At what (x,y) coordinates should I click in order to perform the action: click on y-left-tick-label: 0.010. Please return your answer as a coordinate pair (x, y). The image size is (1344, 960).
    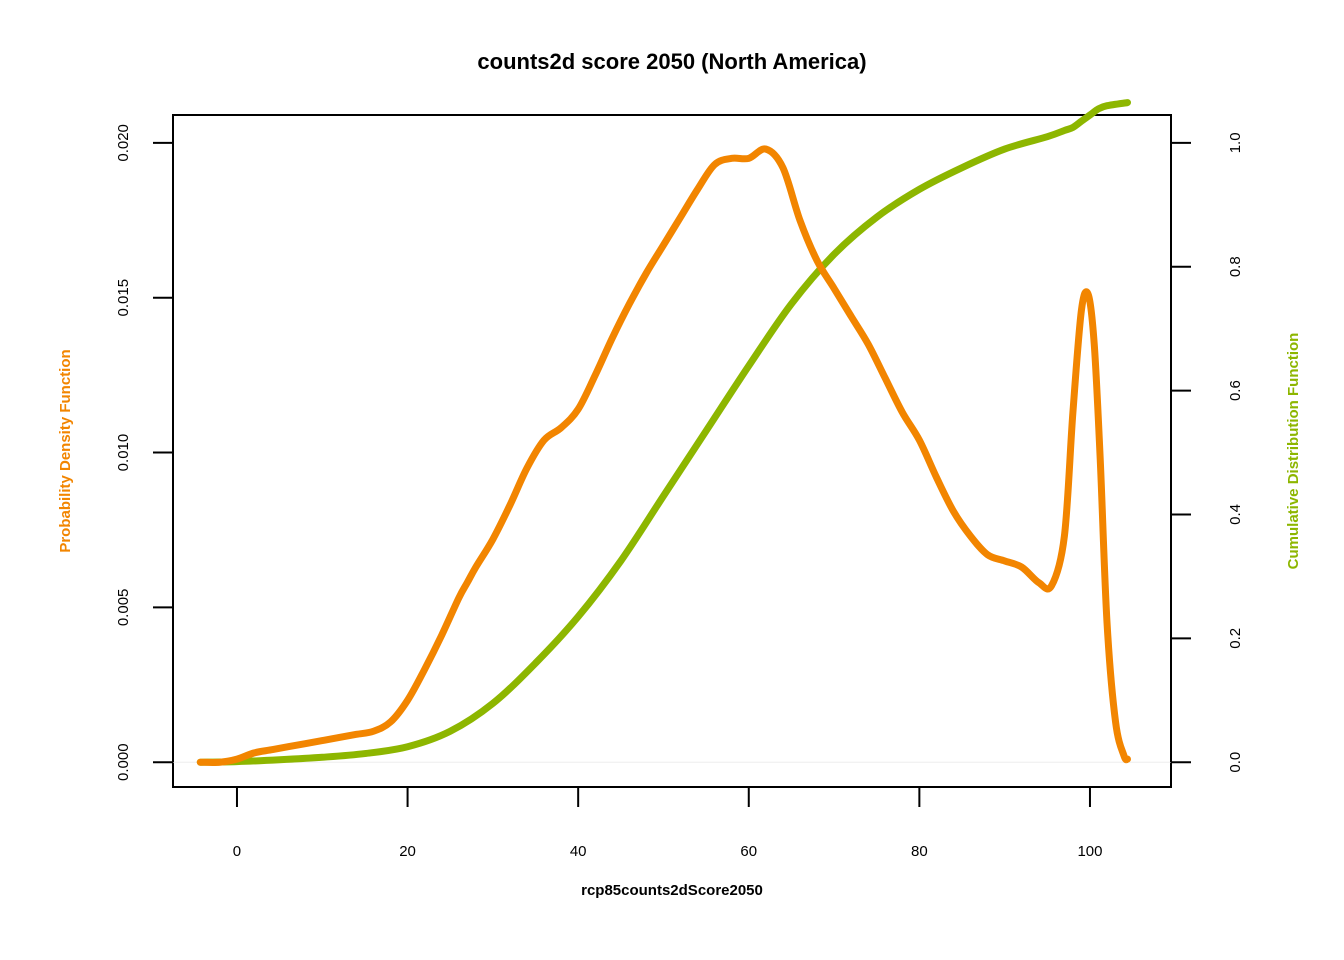
    Looking at the image, I should click on (123, 453).